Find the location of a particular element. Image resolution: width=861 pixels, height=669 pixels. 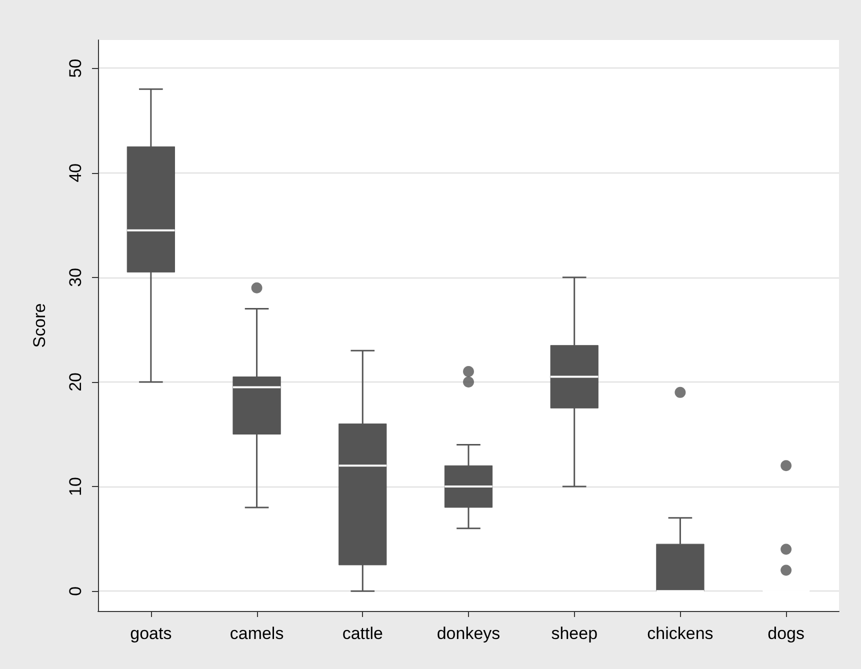

x-tick-label: cattle is located at coordinates (362, 633).